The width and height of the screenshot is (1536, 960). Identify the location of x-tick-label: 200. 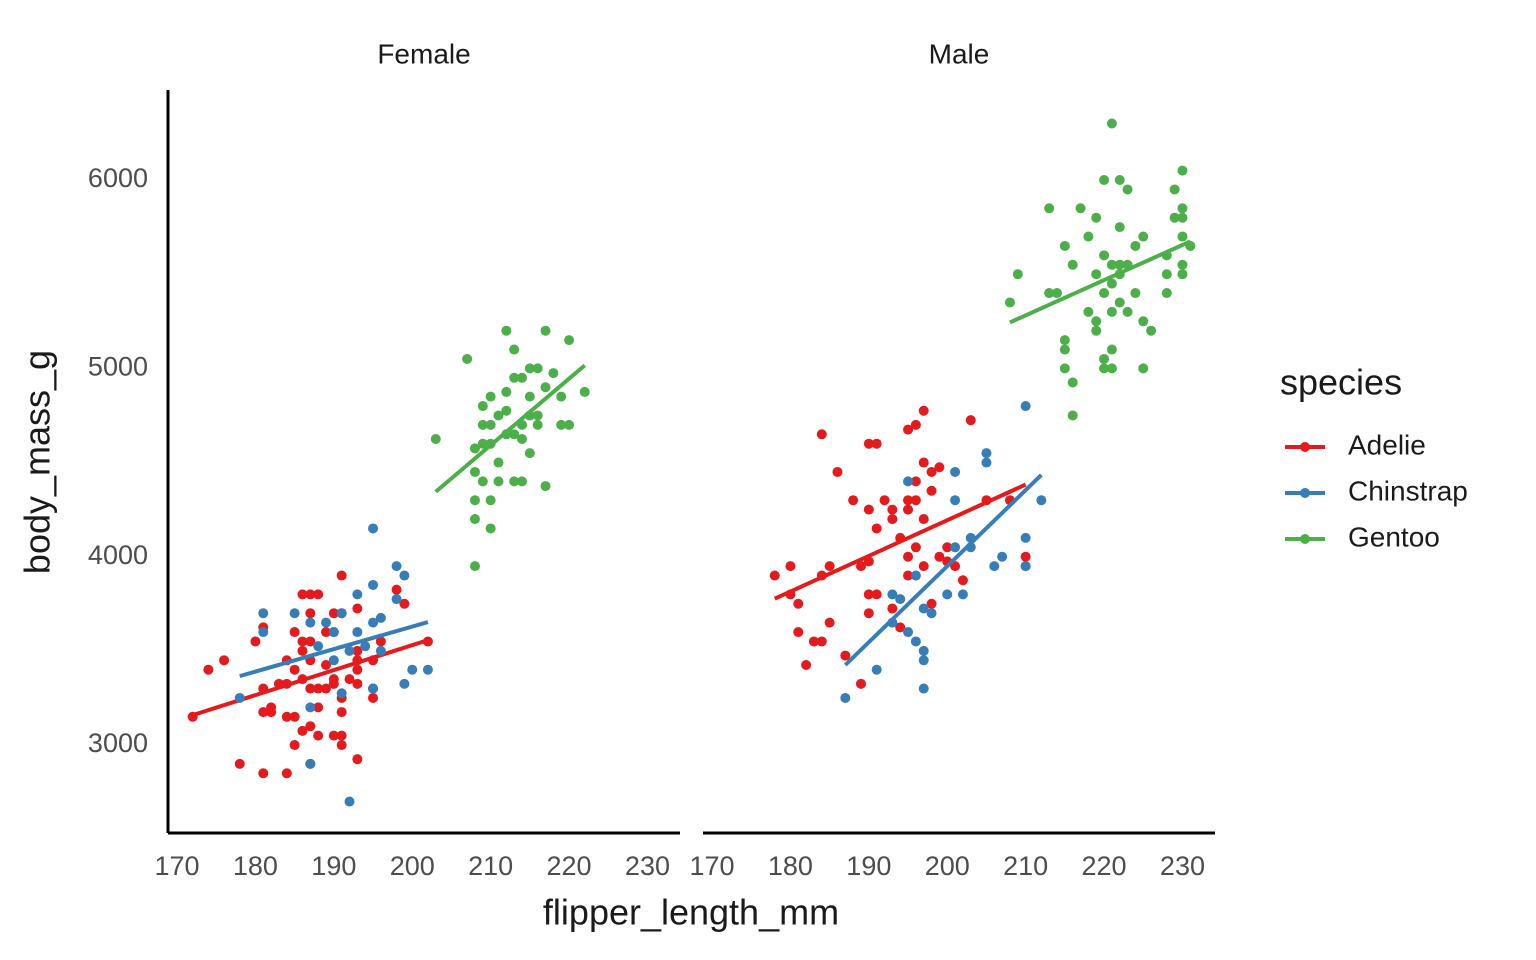
(412, 866).